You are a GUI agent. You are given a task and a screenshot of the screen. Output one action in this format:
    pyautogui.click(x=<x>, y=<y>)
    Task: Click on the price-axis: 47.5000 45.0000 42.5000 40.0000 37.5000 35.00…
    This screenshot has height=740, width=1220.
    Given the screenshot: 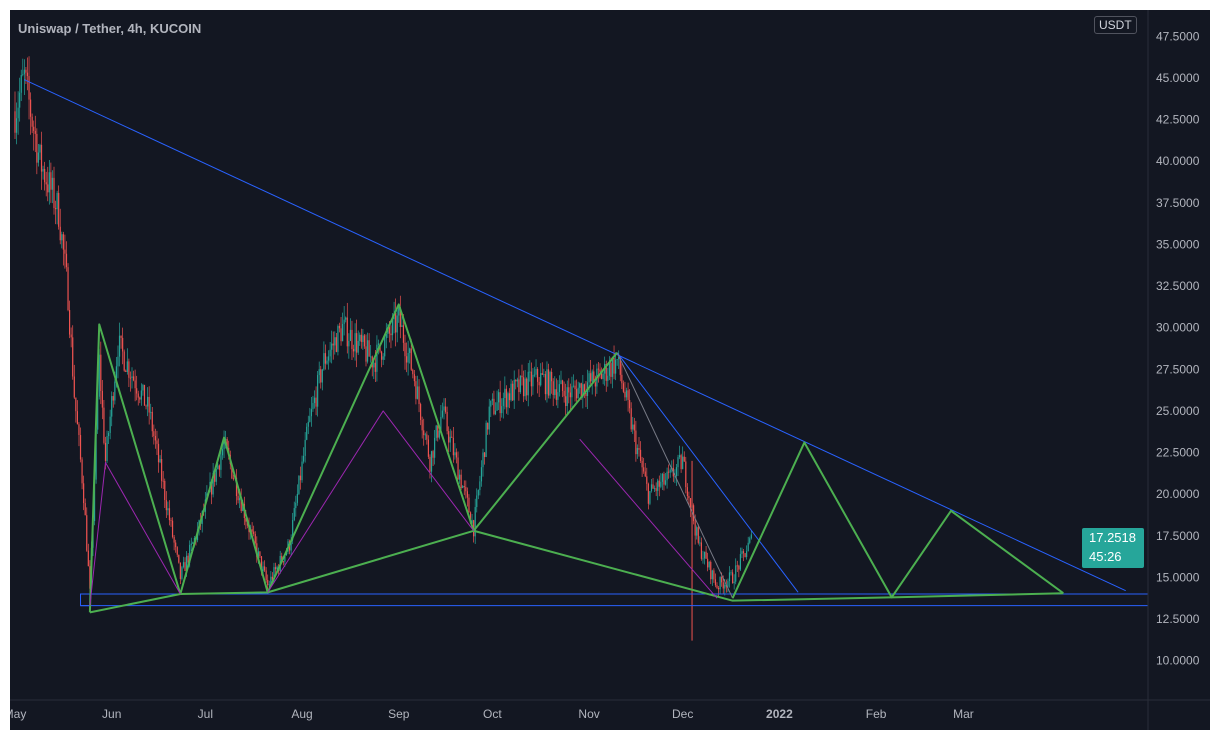 What is the action you would take?
    pyautogui.click(x=1178, y=348)
    